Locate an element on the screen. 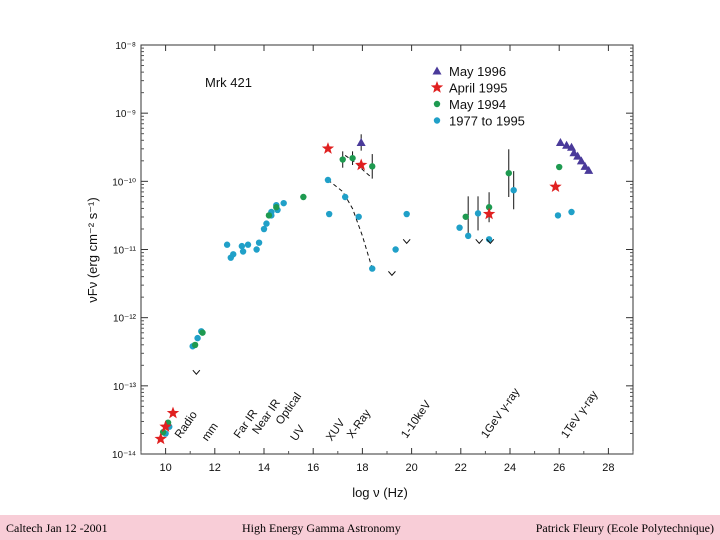  band-label: X-Ray is located at coordinates (359, 423).